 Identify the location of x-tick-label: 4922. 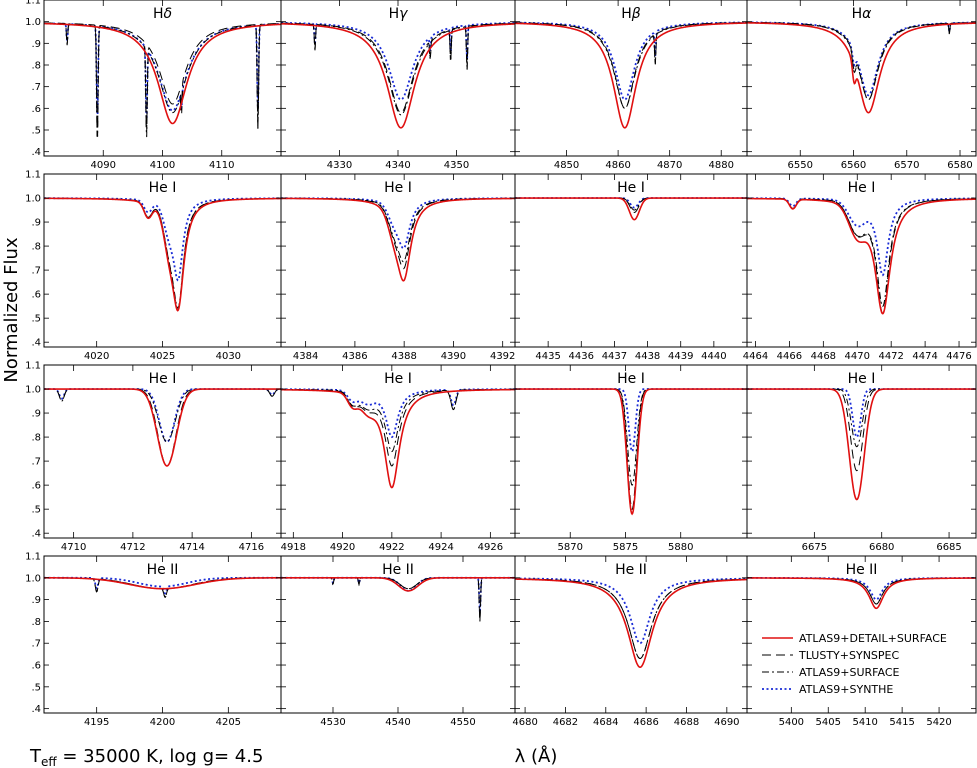
(391, 547).